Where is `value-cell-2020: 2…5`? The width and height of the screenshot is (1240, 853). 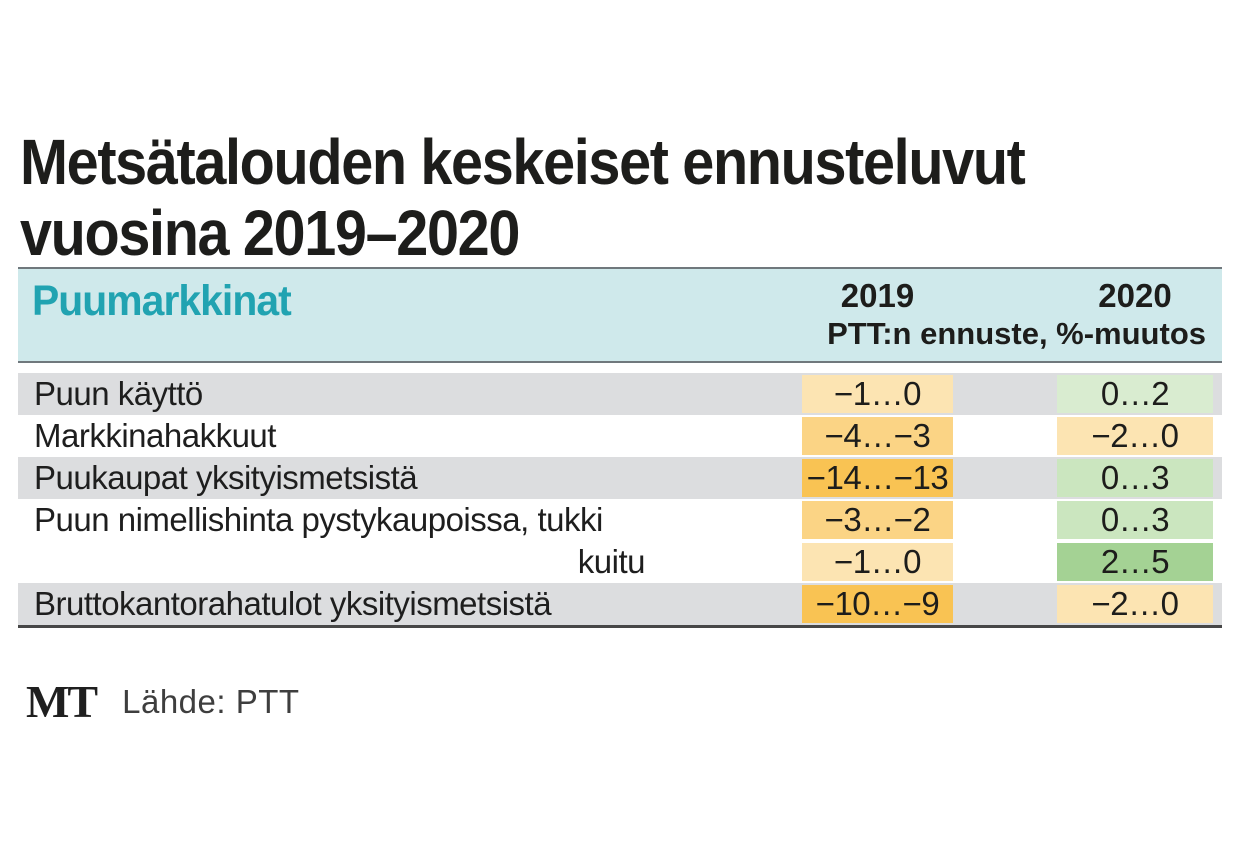
value-cell-2020: 2…5 is located at coordinates (1135, 562).